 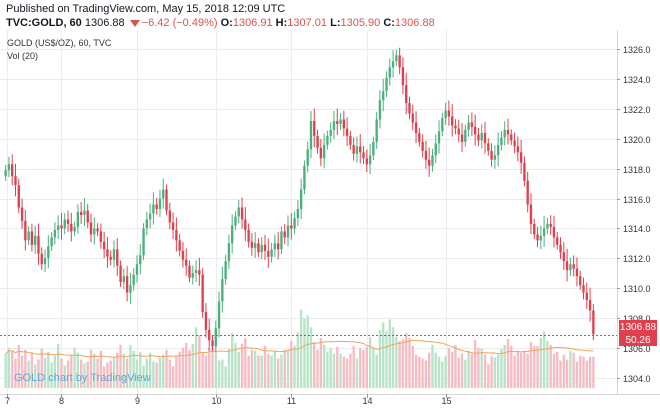 I want to click on y-tick-label: 1322.0, so click(x=637, y=110).